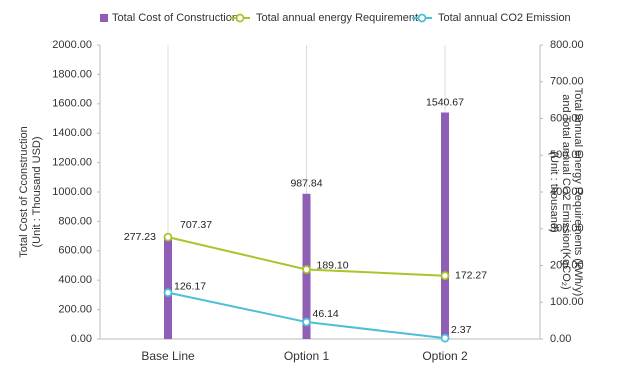 This screenshot has height=372, width=628. Describe the element at coordinates (72, 133) in the screenshot. I see `y-tick-label: 1400.00` at that location.